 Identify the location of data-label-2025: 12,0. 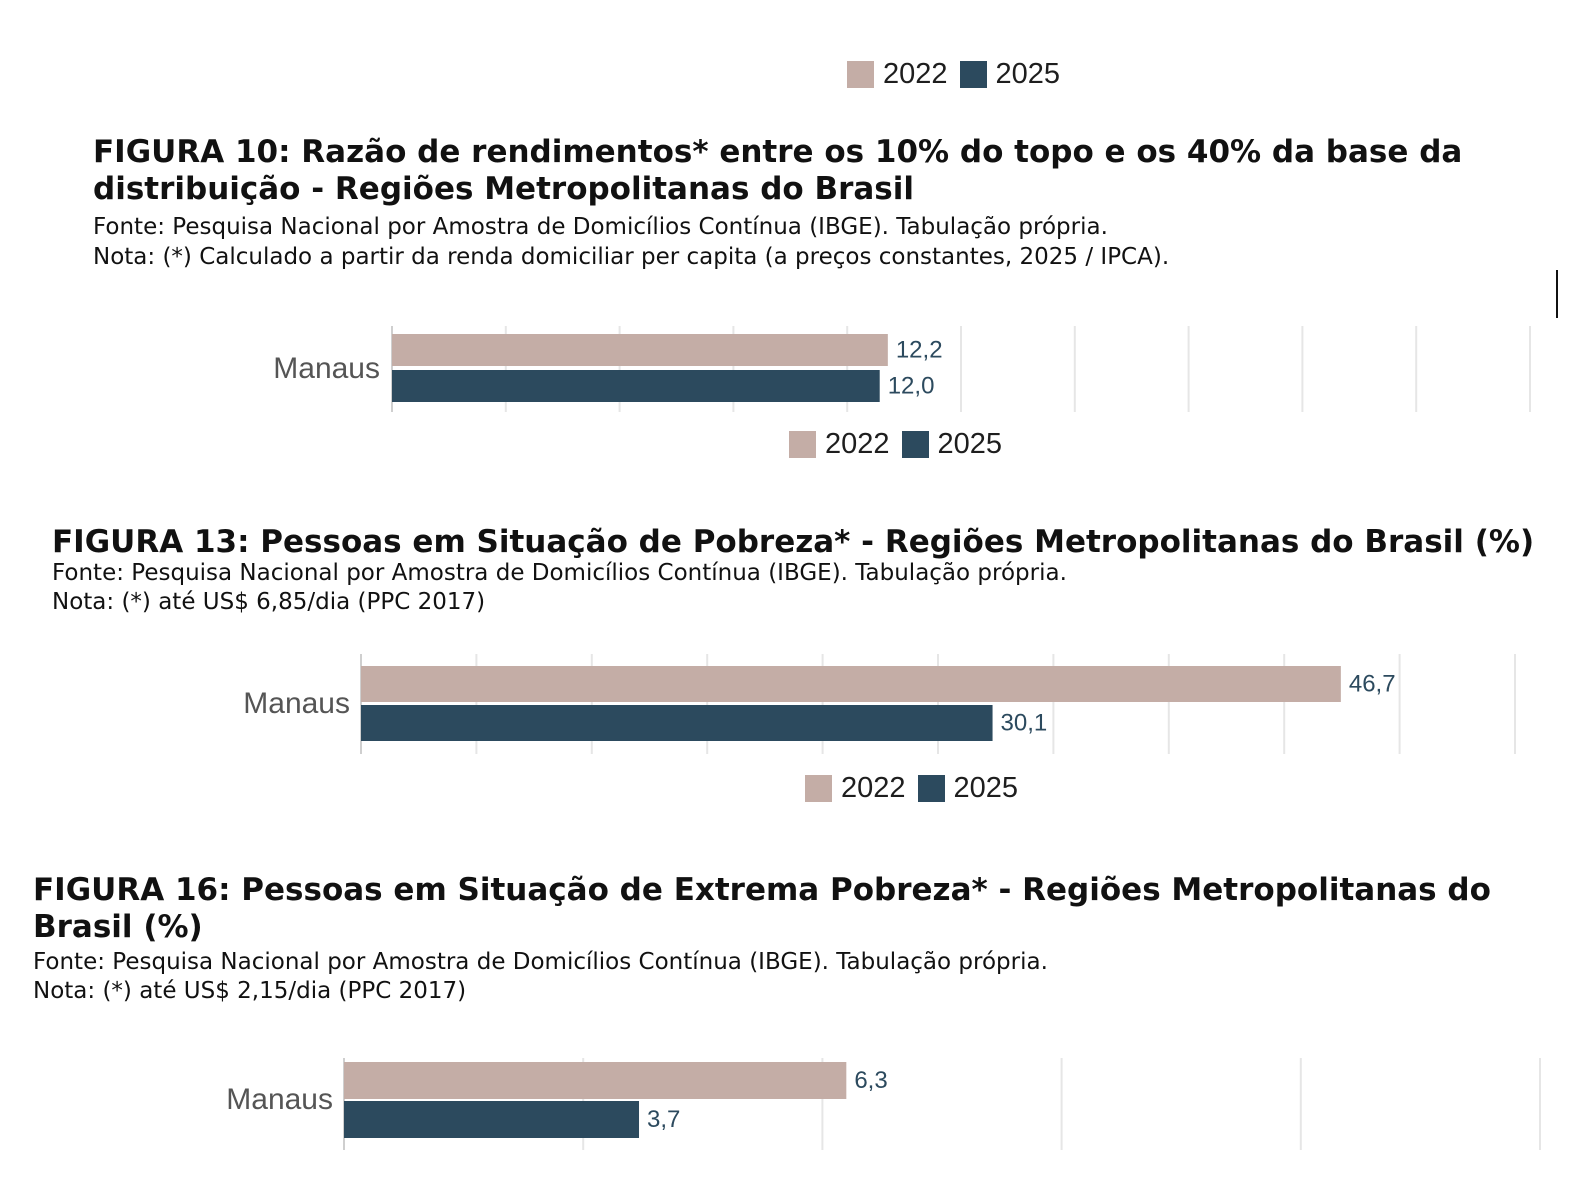
(911, 385).